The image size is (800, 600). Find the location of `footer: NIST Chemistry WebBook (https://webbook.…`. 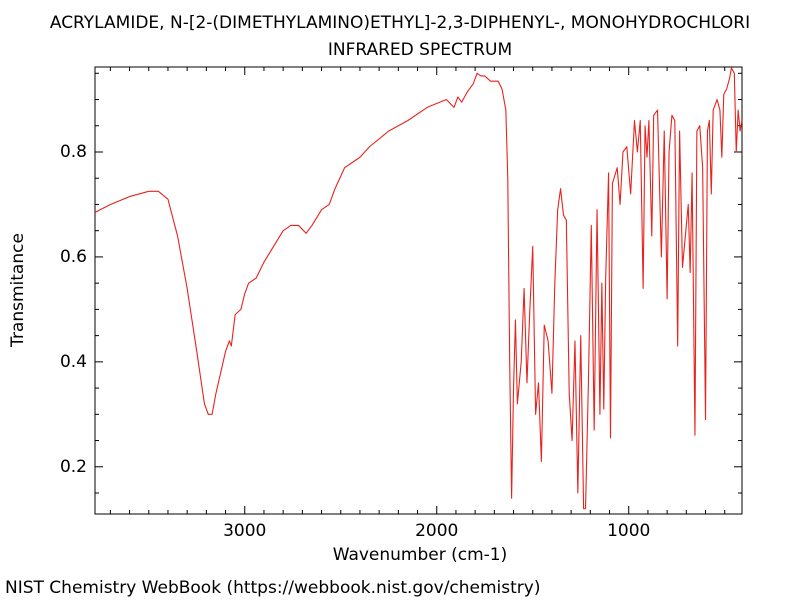

footer: NIST Chemistry WebBook (https://webbook.… is located at coordinates (272, 588).